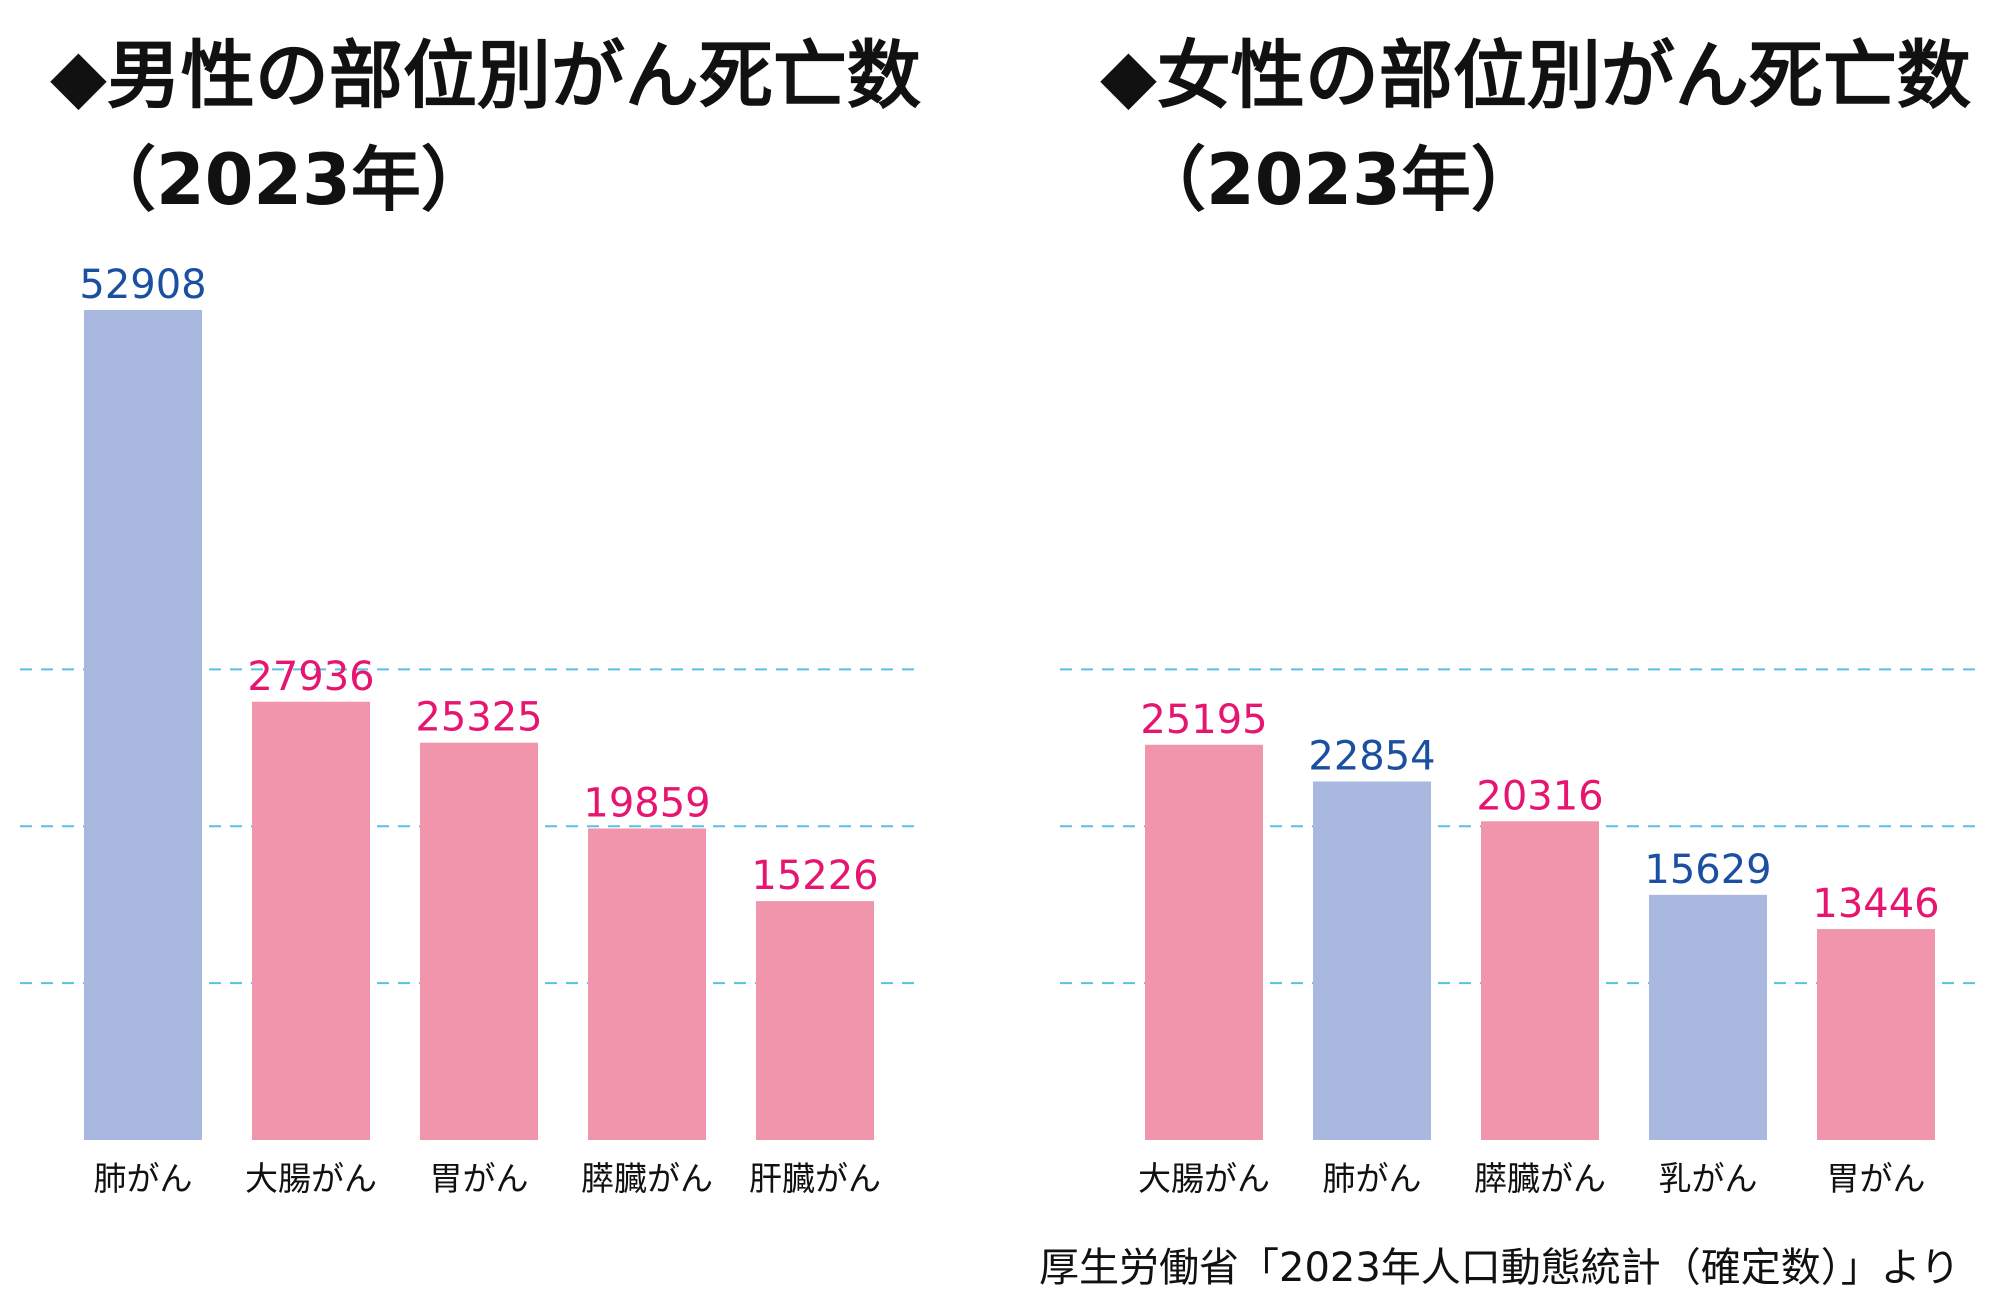 The width and height of the screenshot is (2000, 1300). What do you see at coordinates (1708, 1178) in the screenshot?
I see `category-label: 乳がん` at bounding box center [1708, 1178].